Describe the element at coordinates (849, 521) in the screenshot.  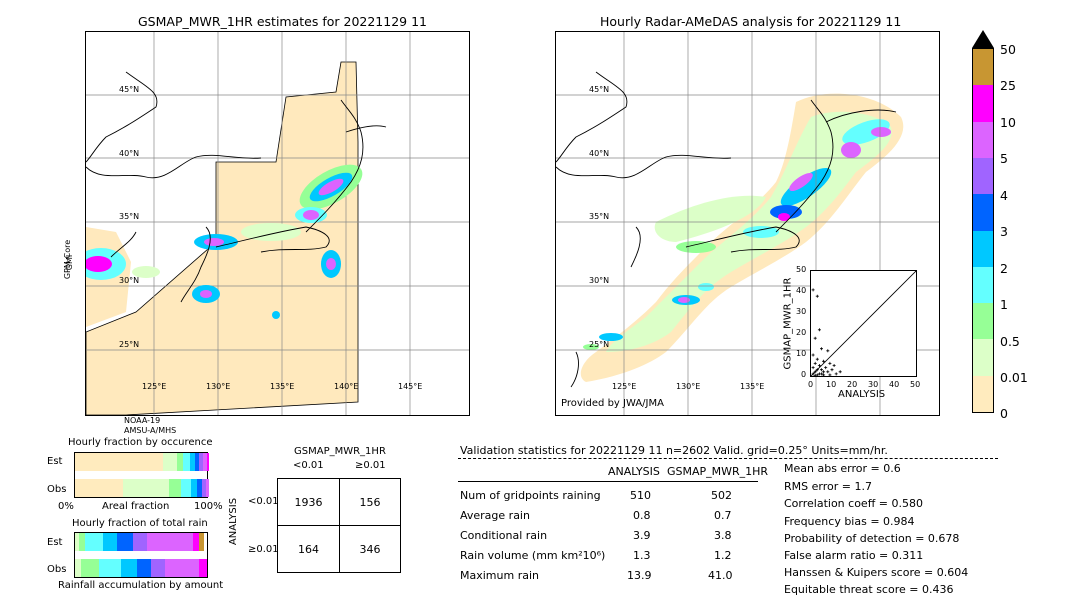
I see `score-3: Frequency bias = 0.984` at that location.